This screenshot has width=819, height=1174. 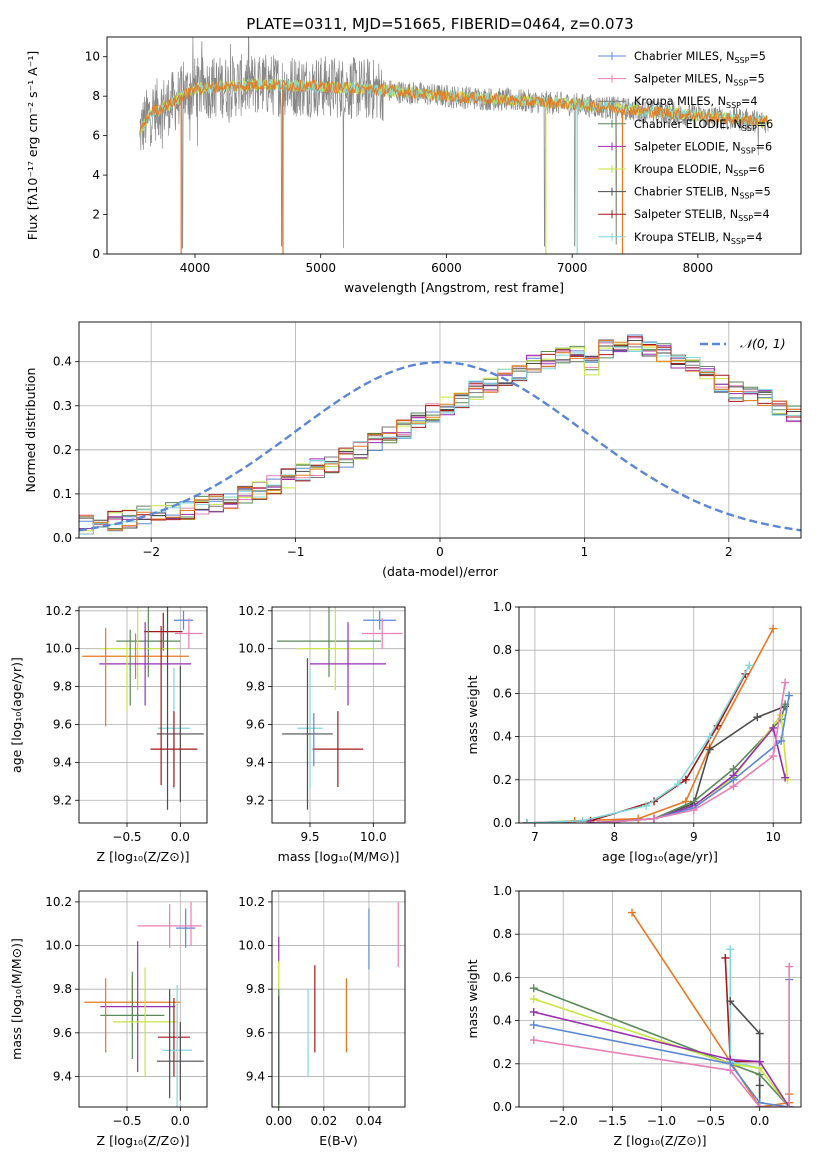 What do you see at coordinates (446, 268) in the screenshot?
I see `x-tick-label: 6000` at bounding box center [446, 268].